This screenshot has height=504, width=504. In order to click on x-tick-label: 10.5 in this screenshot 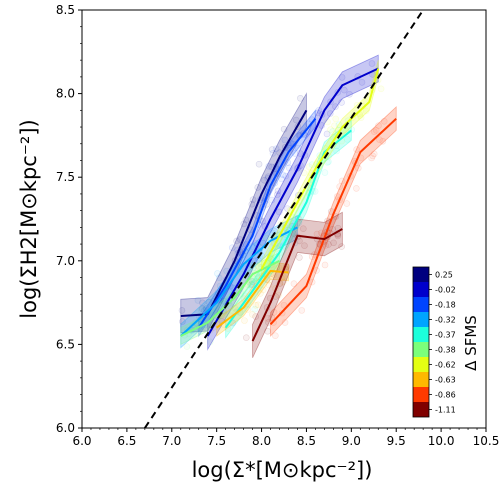, I will do `click(486, 441)`.